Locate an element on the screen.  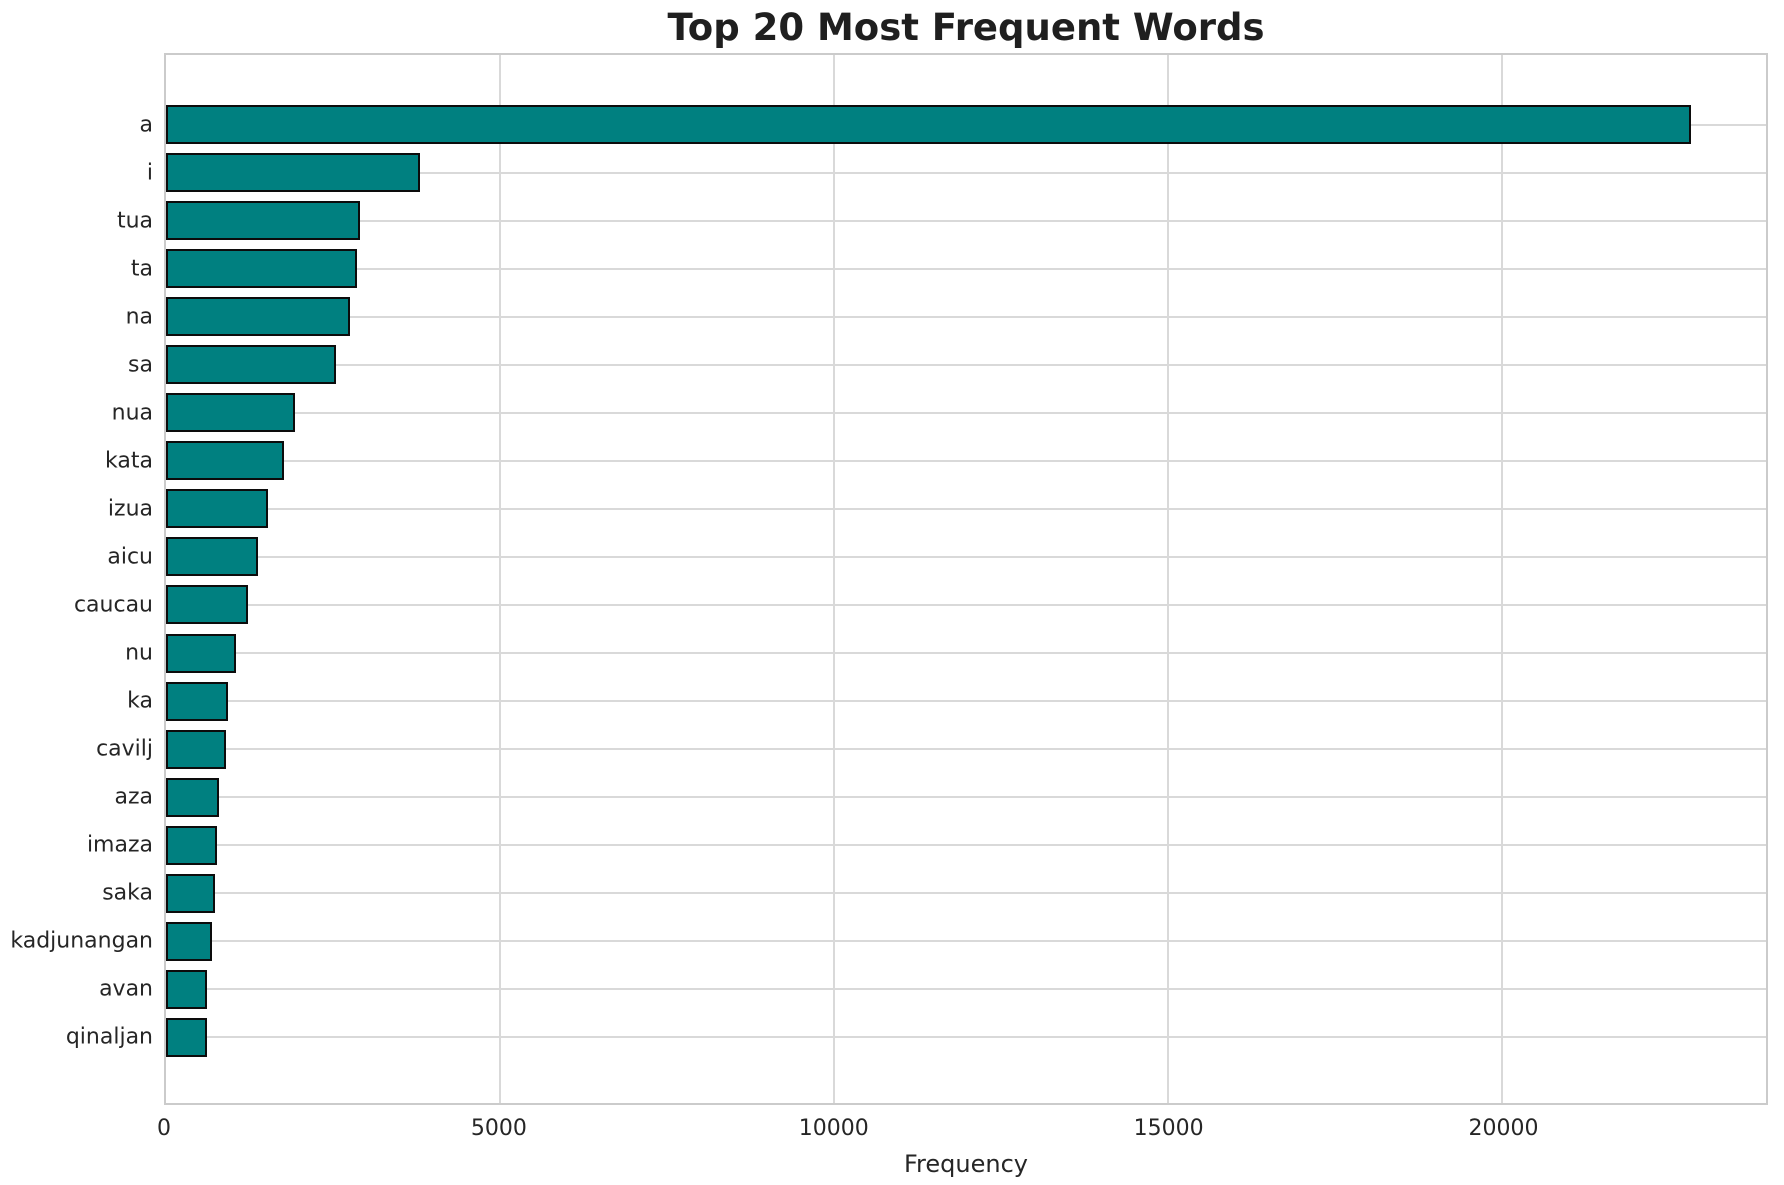
y-tick-label: aicu is located at coordinates (130, 557).